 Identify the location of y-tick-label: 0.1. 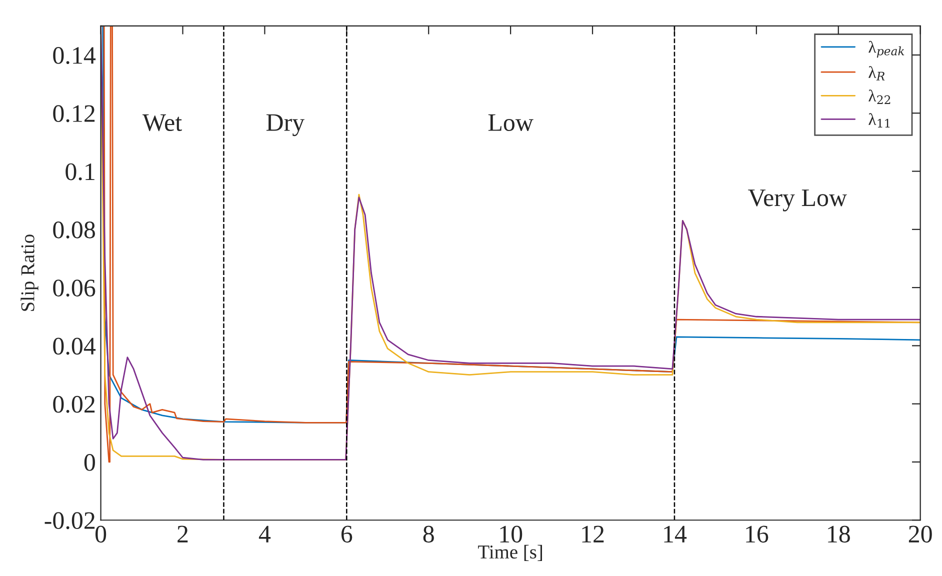
(80, 171).